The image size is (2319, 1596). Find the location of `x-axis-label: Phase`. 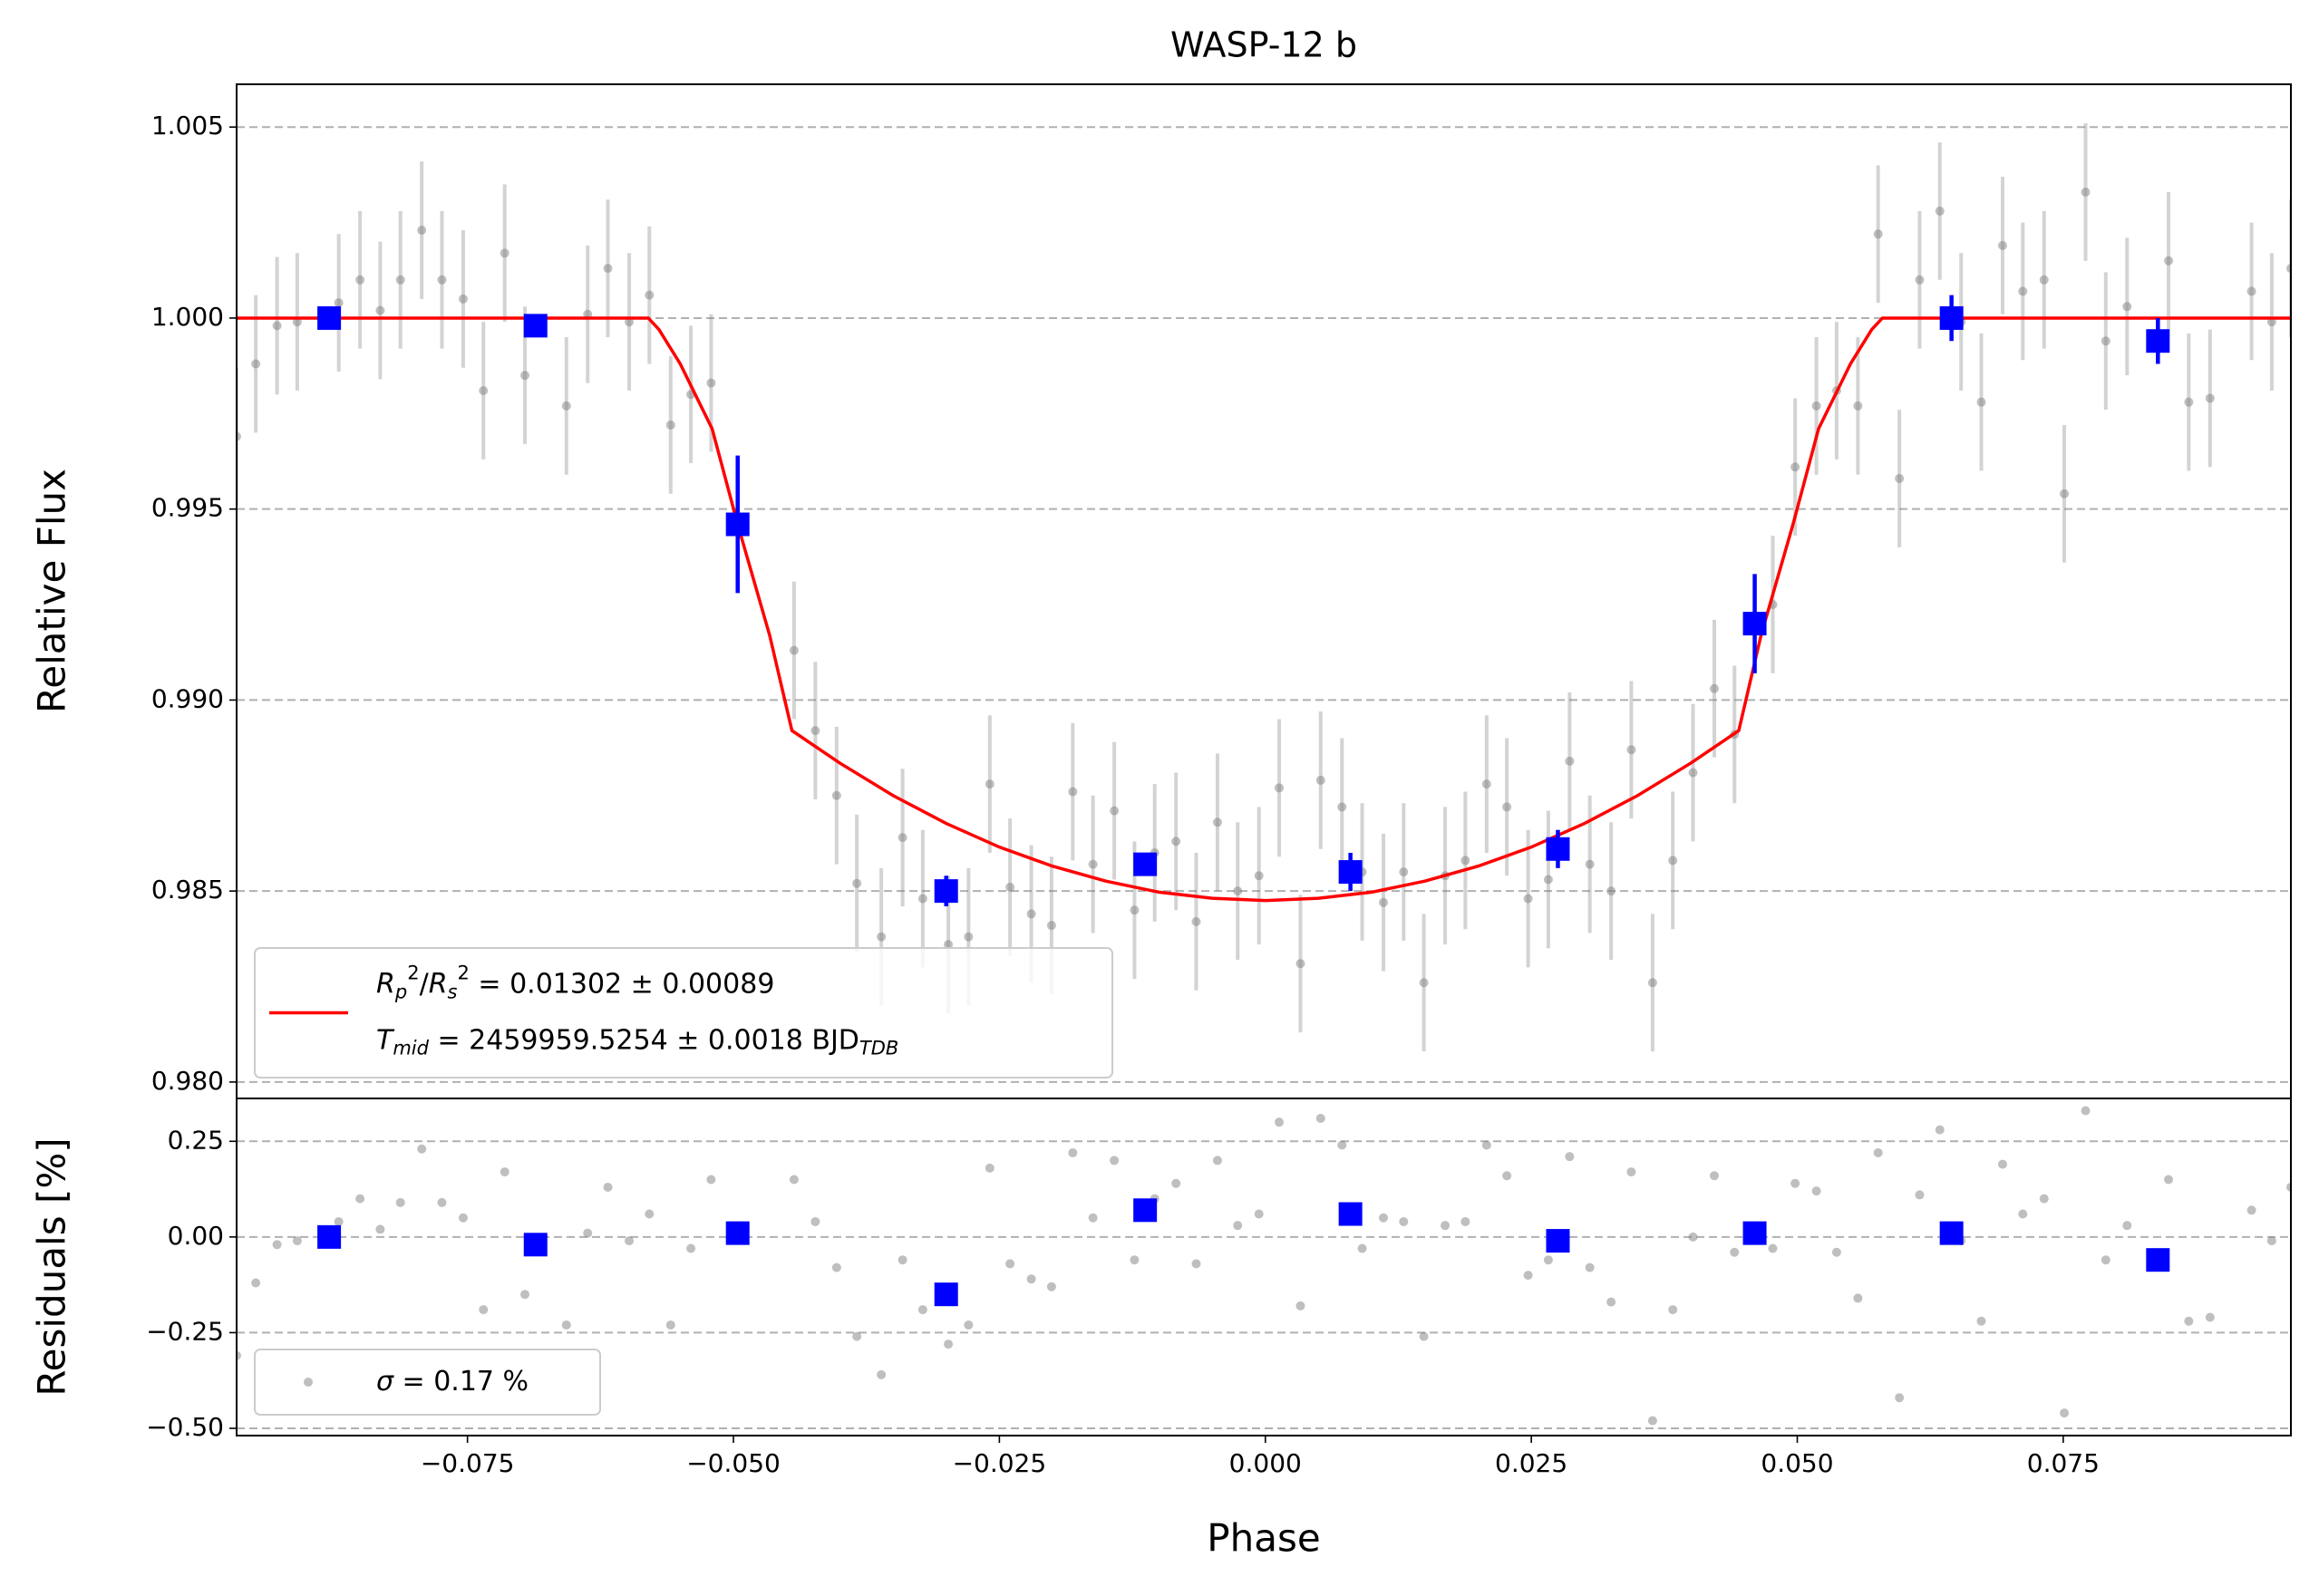

x-axis-label: Phase is located at coordinates (1263, 1538).